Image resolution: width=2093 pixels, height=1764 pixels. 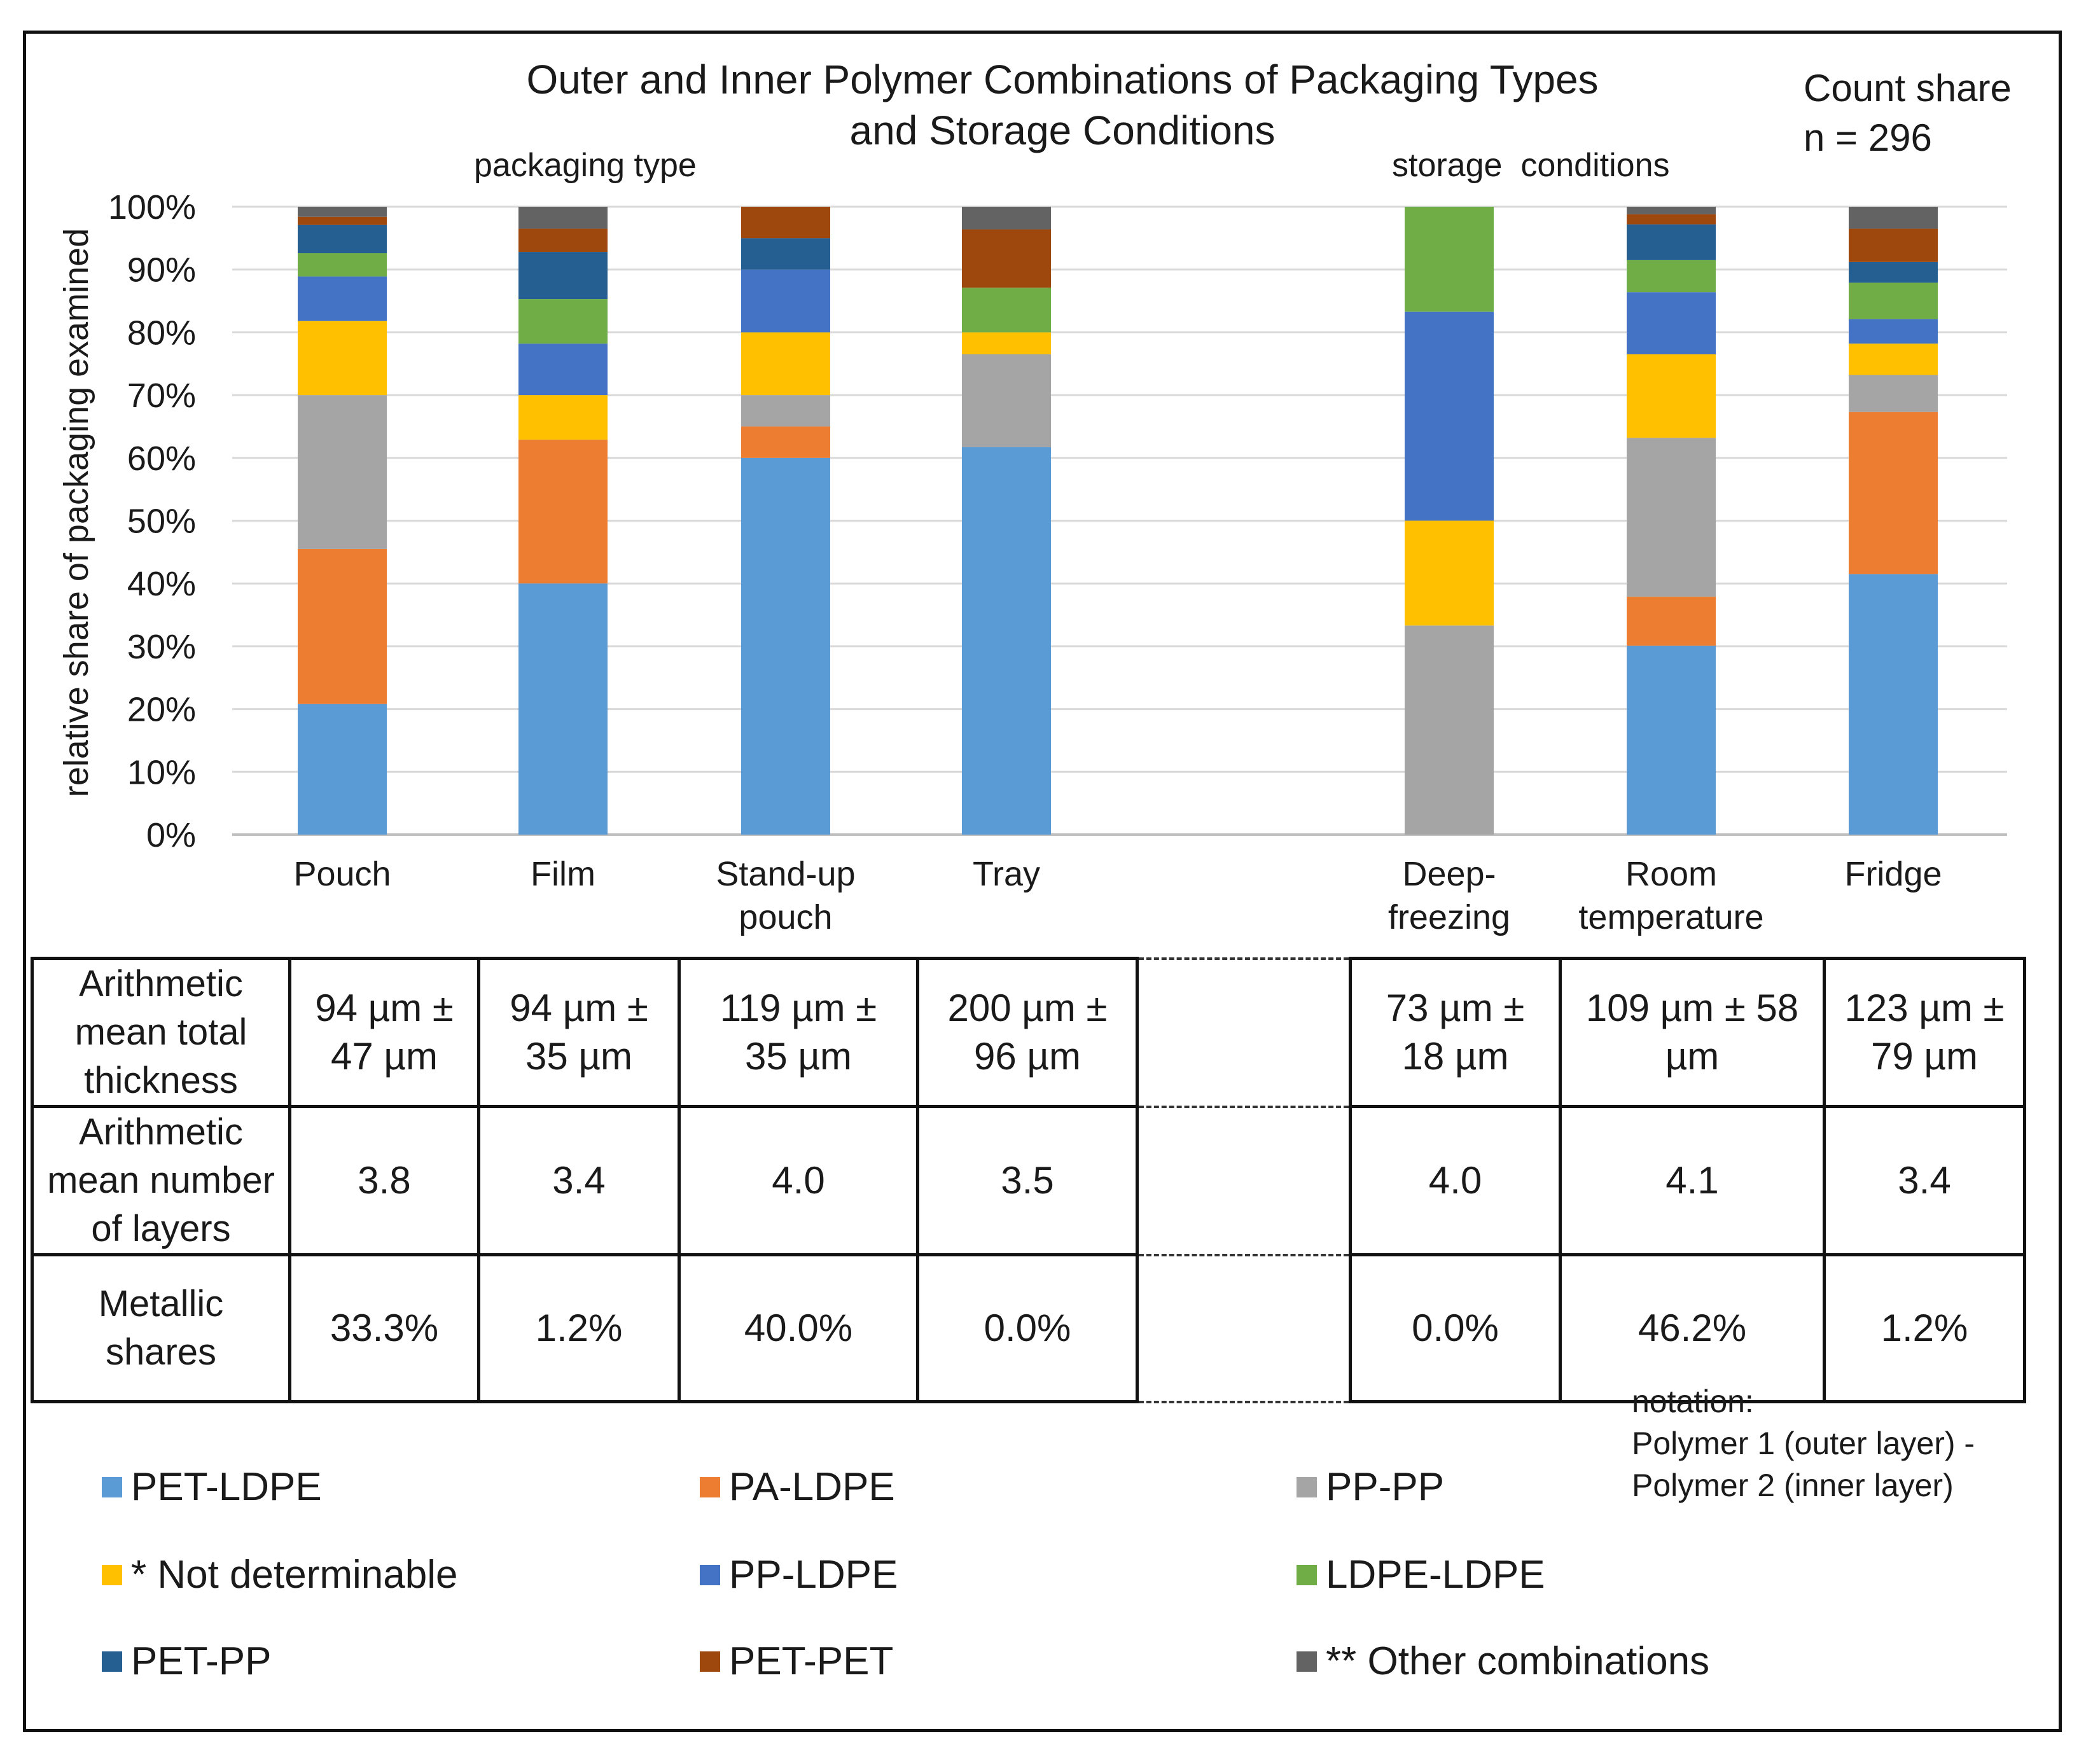 I want to click on row-header-layers: Arithmetic mean number of layers, so click(x=161, y=1180).